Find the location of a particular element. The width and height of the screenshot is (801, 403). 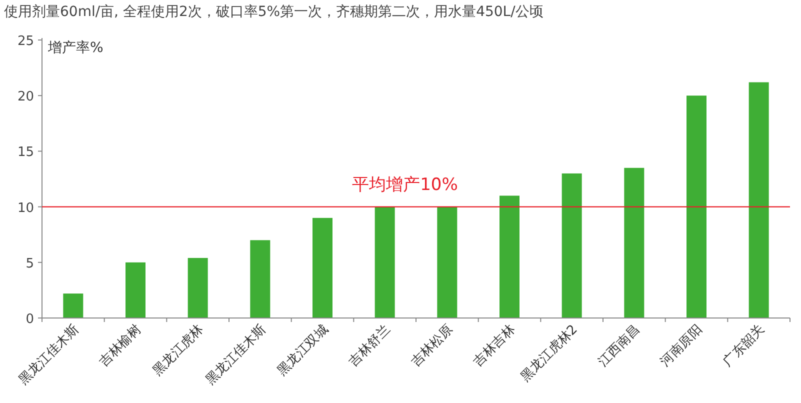

y-tick-label: 15 is located at coordinates (25, 152).